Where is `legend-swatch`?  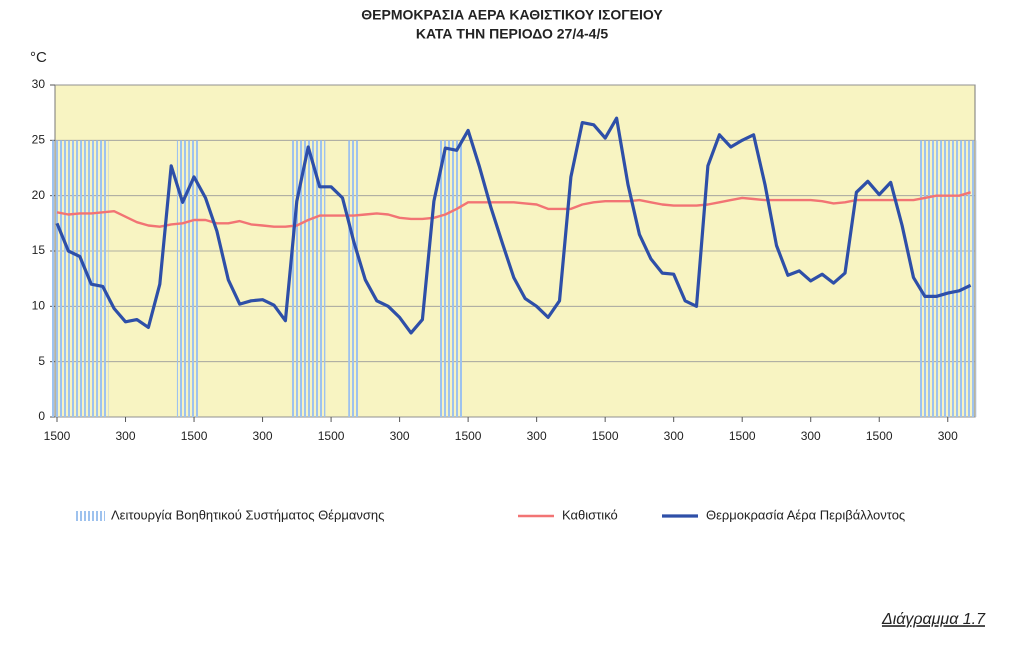 legend-swatch is located at coordinates (90, 516).